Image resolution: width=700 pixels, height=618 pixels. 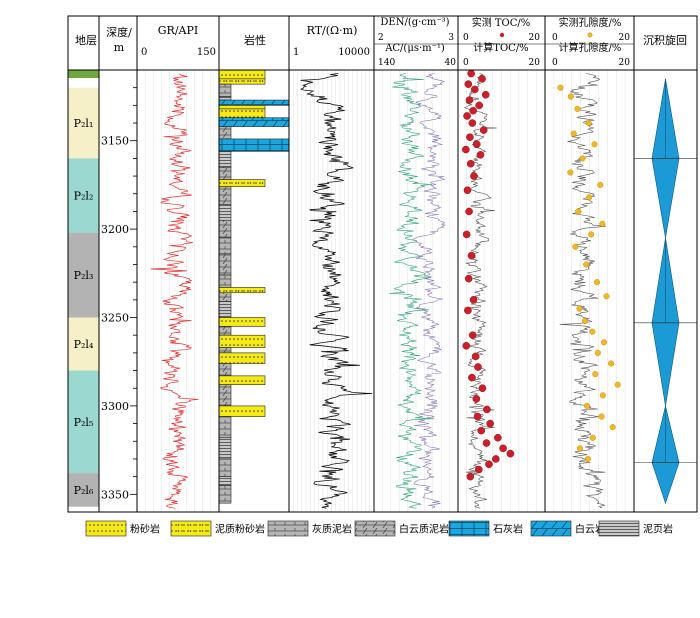 I want to click on ac-curve, so click(x=429, y=291).